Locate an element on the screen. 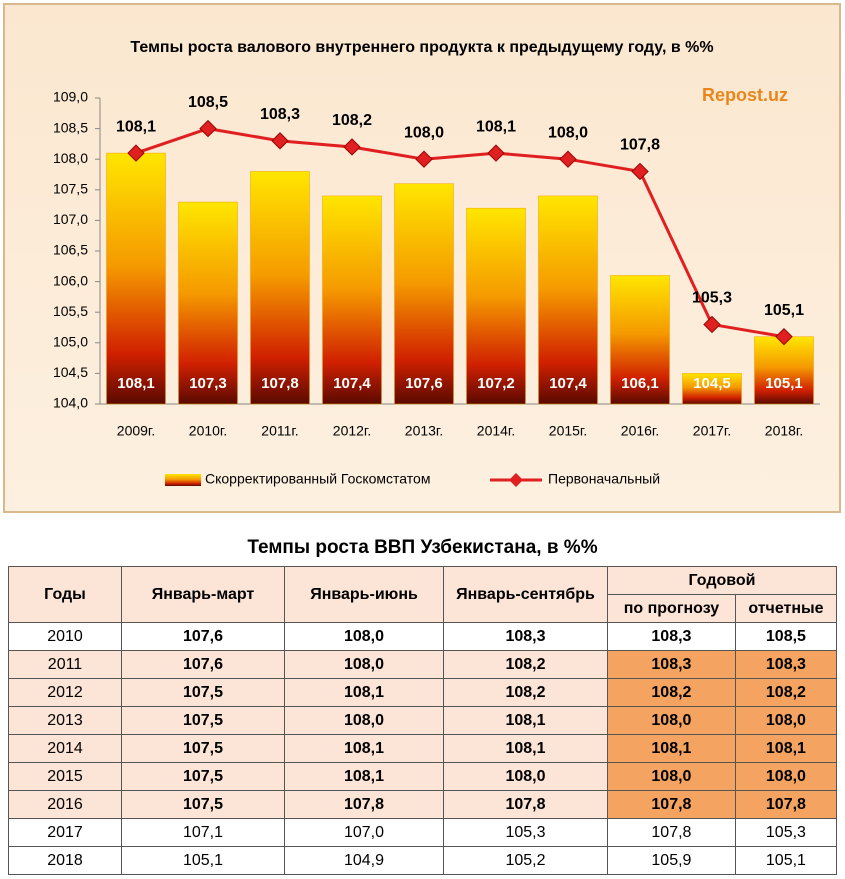 The height and width of the screenshot is (879, 845). table-row: 2012 107,5 108,1 108,2 108,2 108,2 is located at coordinates (423, 692).